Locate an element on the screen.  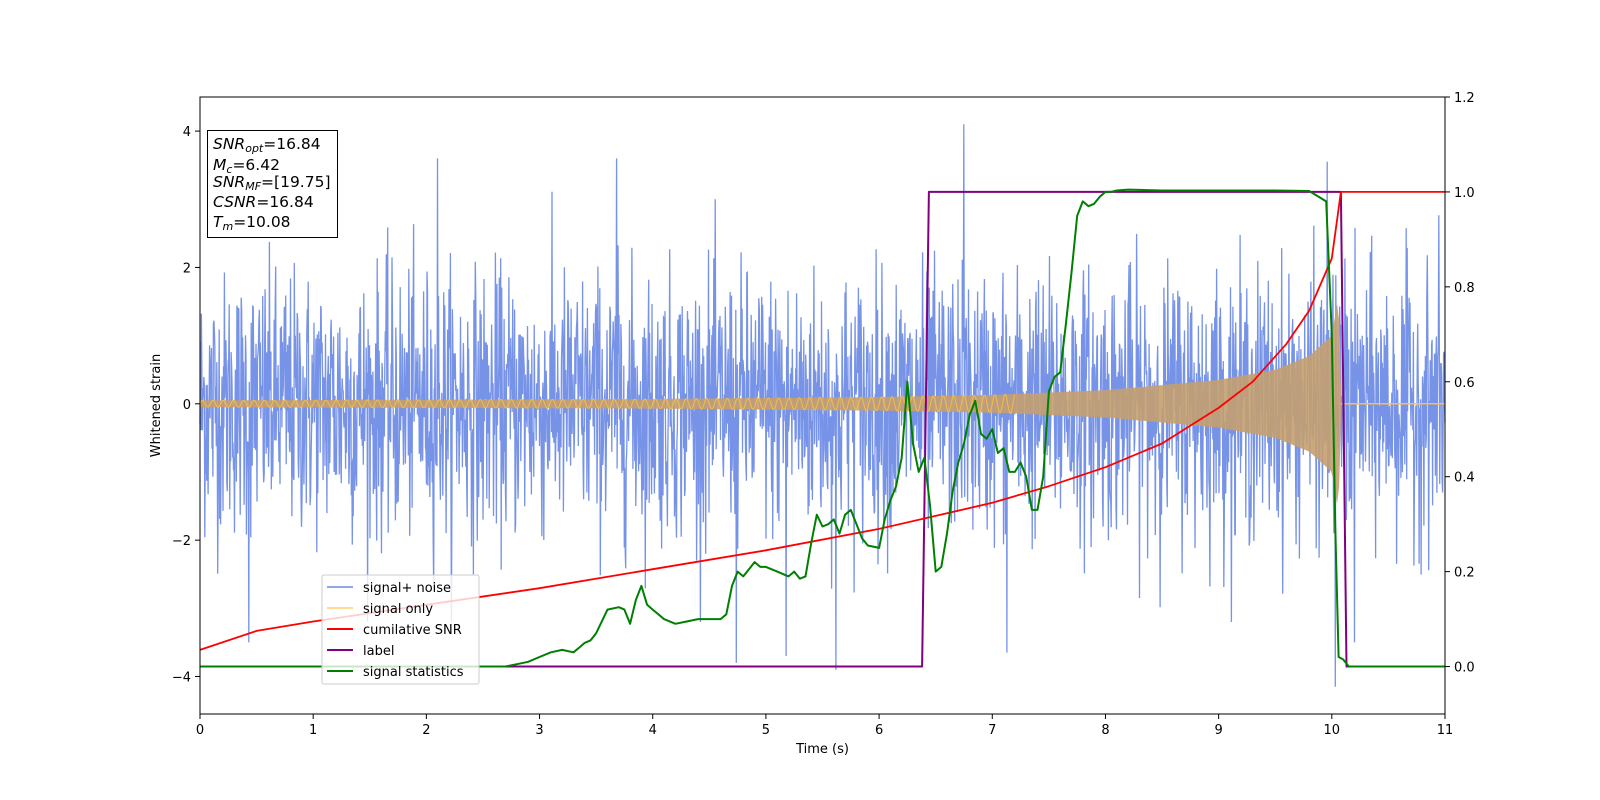
y-right-tick-label: 0.8 is located at coordinates (1464, 288).